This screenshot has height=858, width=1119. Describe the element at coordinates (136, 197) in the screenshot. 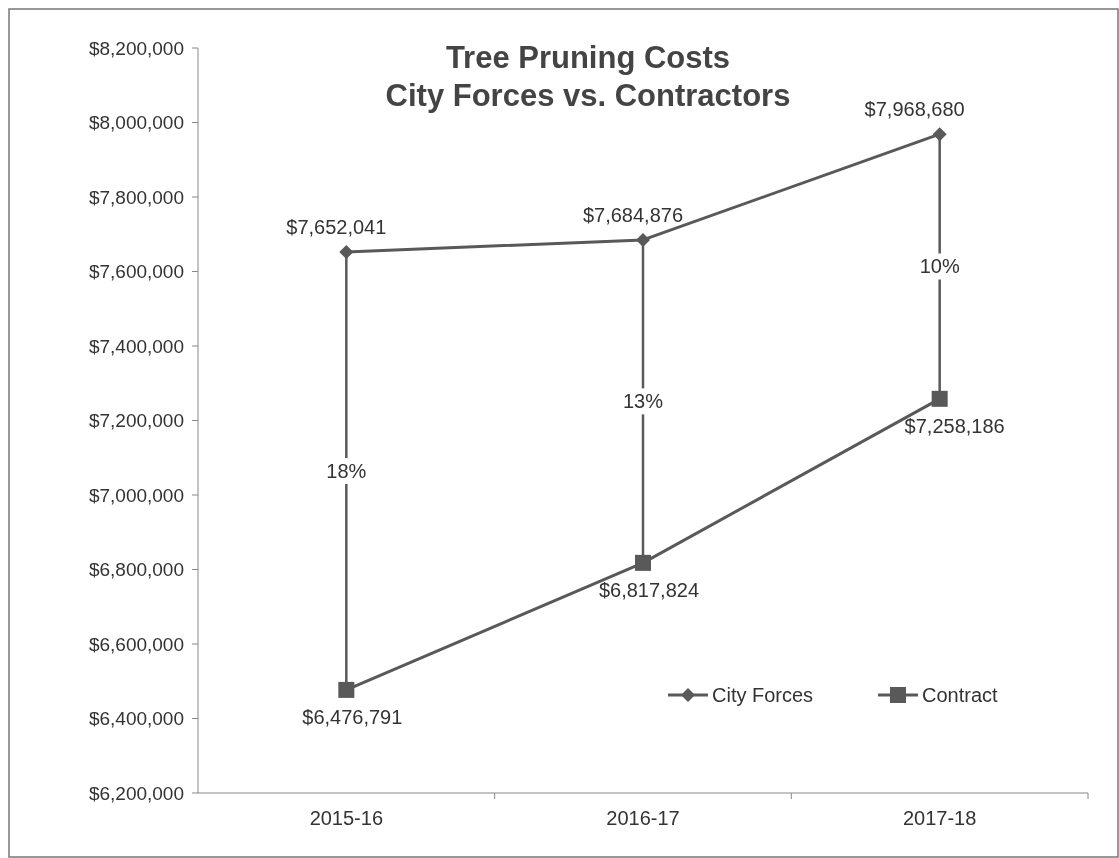

I see `y-tick-label: $7,800,000` at that location.